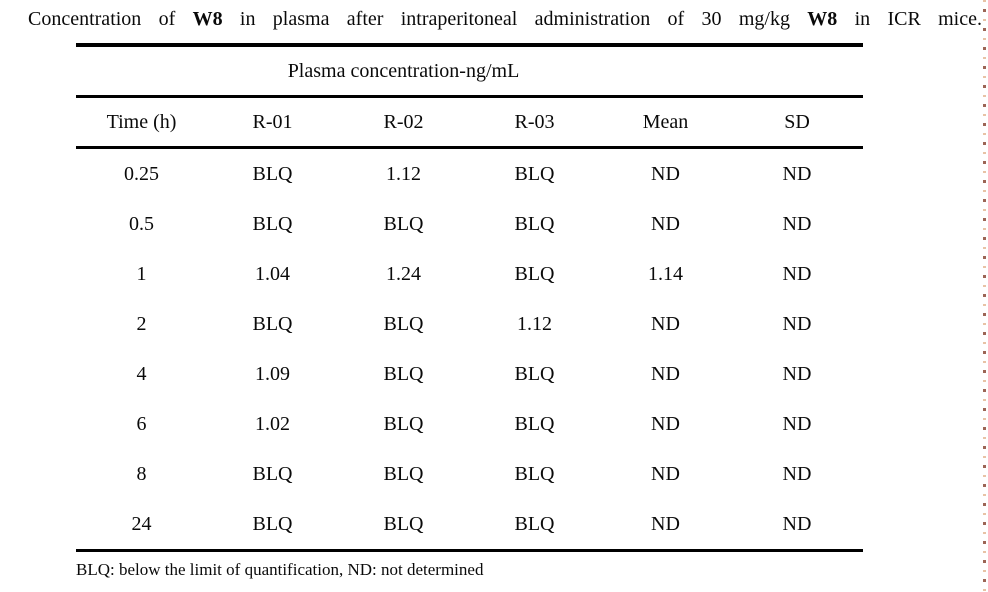  Describe the element at coordinates (272, 373) in the screenshot. I see `cell-r01: 1.09` at that location.